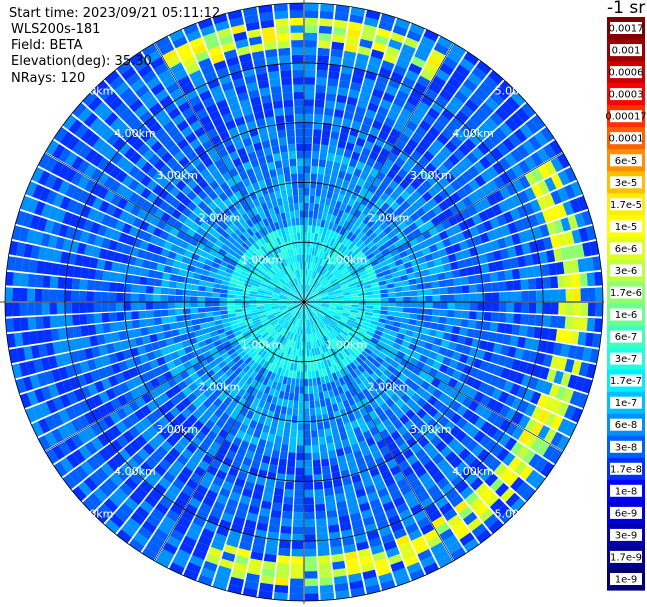  Describe the element at coordinates (93, 513) in the screenshot. I see `ring-label: 5.00km` at that location.